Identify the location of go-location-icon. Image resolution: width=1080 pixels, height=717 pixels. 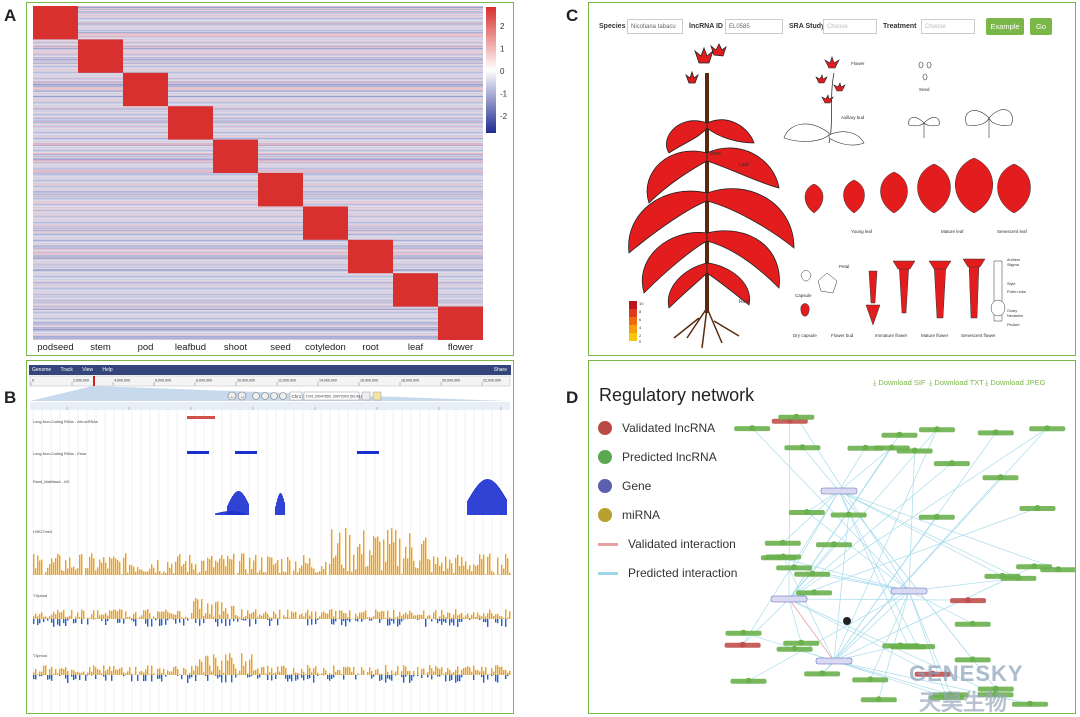
(366, 396).